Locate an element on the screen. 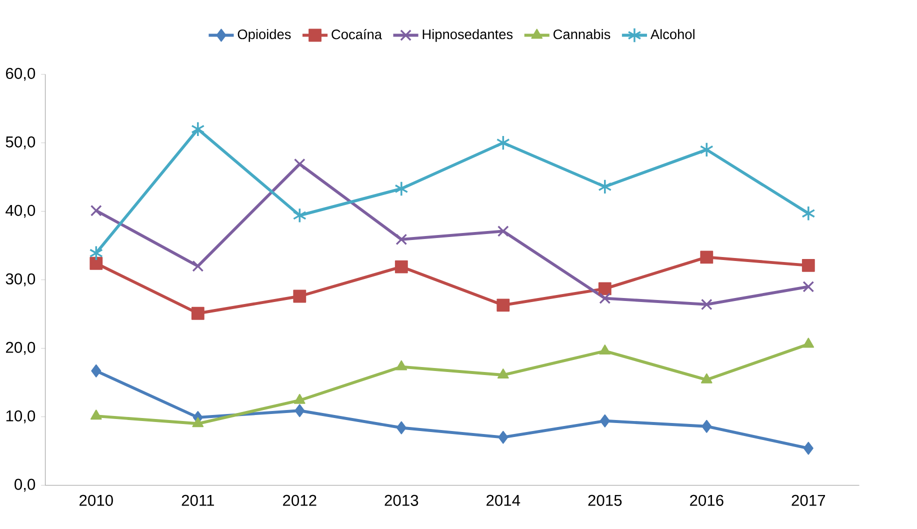  y-tick-label: 50,0 is located at coordinates (21, 143).